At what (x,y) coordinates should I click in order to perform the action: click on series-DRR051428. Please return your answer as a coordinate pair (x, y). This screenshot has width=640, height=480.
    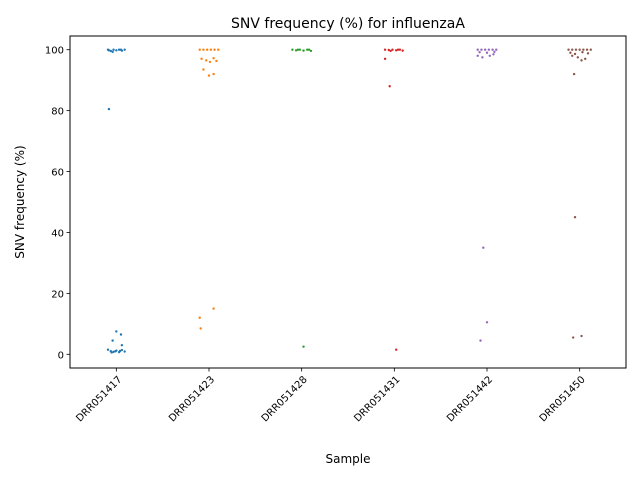
    Looking at the image, I should click on (302, 198).